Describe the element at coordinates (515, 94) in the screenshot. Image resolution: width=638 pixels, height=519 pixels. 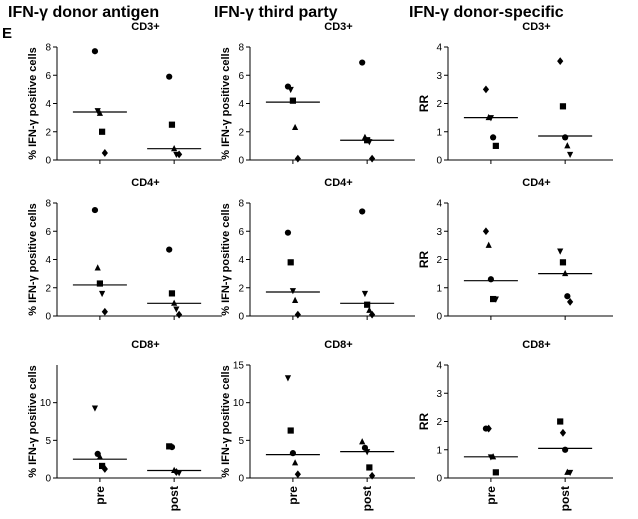
I see `chart-cd3-col2: CD3+ 0 1 2 3 4 RR` at that location.